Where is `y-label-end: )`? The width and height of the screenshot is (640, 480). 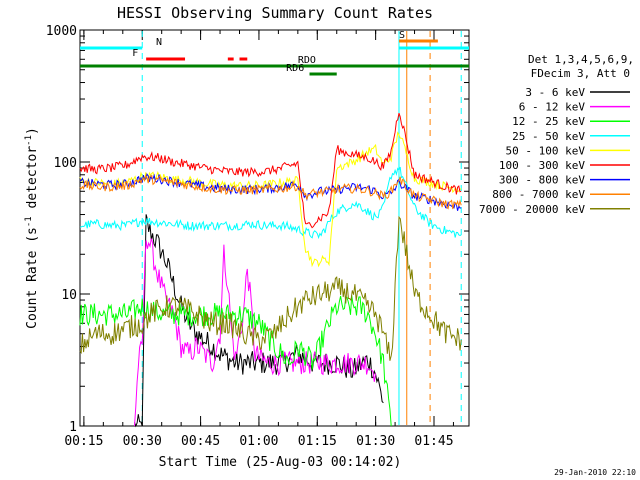
y-label-end: ) is located at coordinates (32, 131).